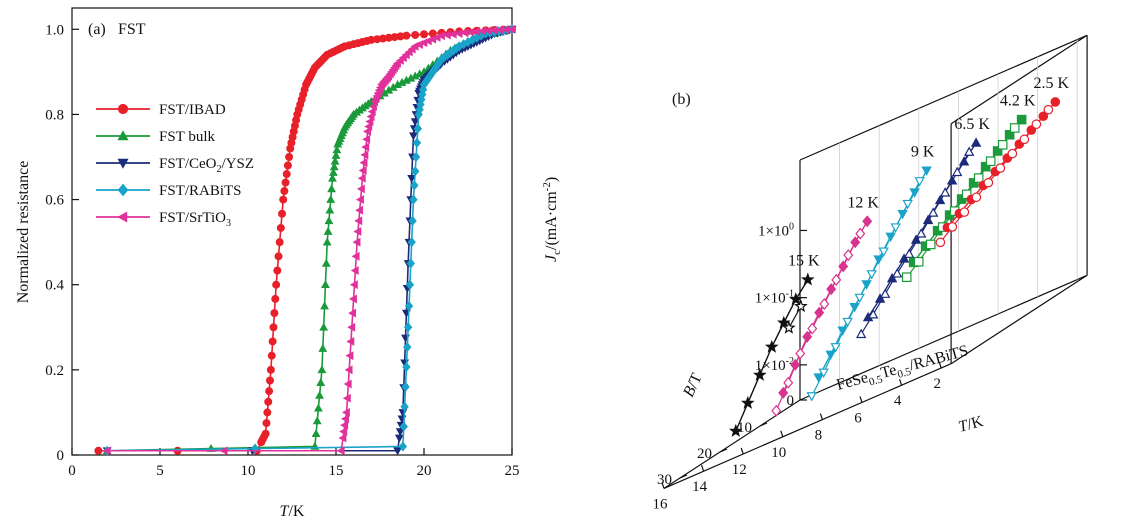  I want to click on b-tick-label: 10, so click(744, 428).